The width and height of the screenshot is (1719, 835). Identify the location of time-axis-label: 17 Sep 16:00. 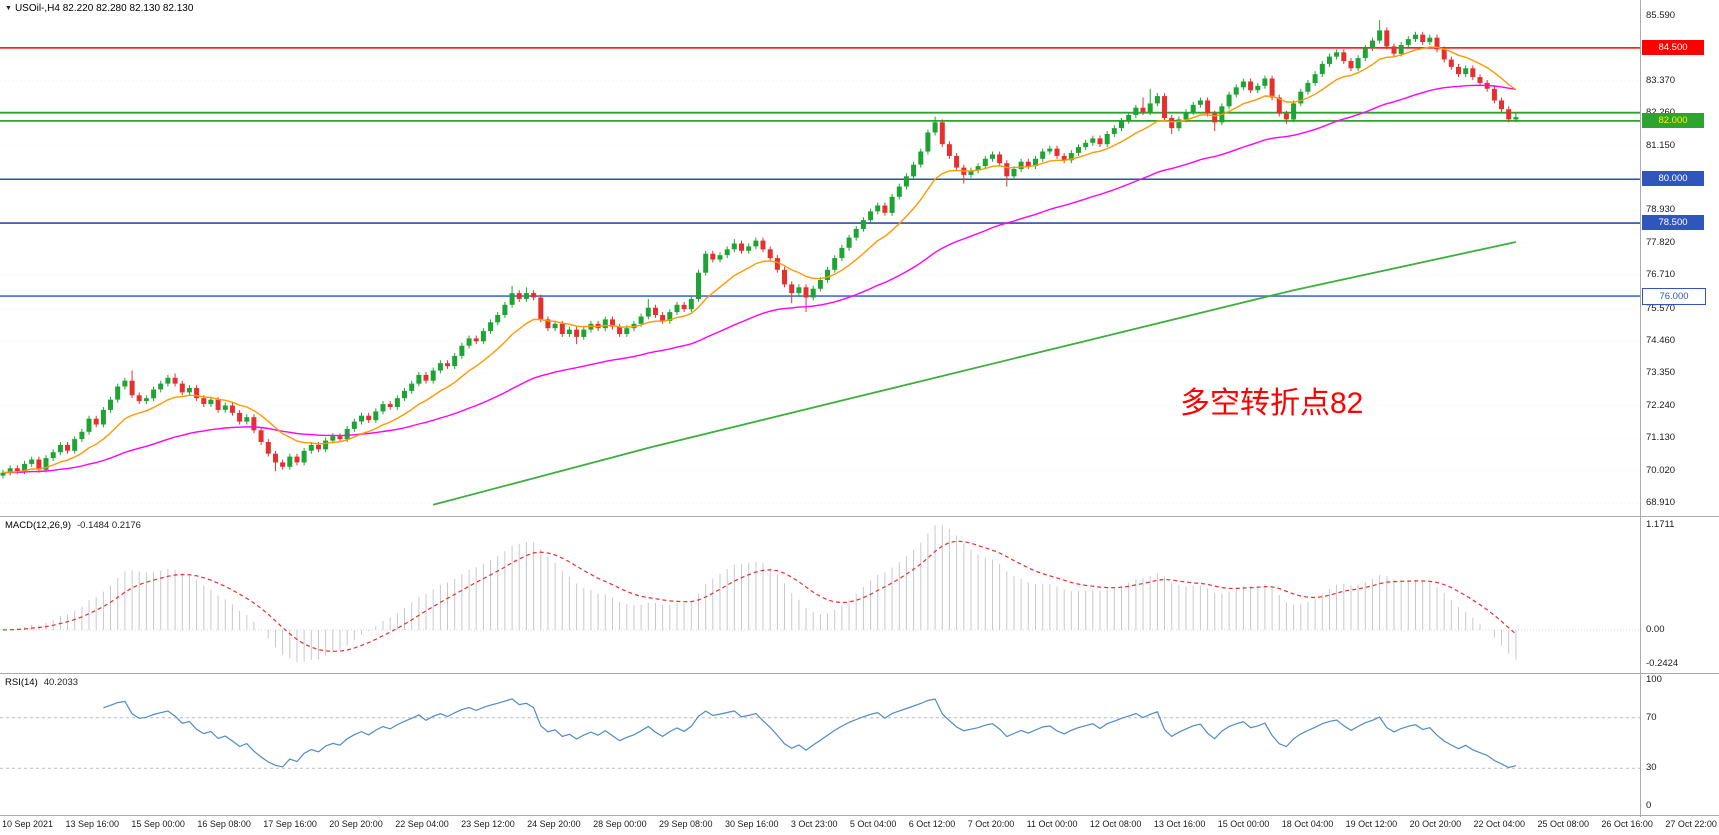
(290, 824).